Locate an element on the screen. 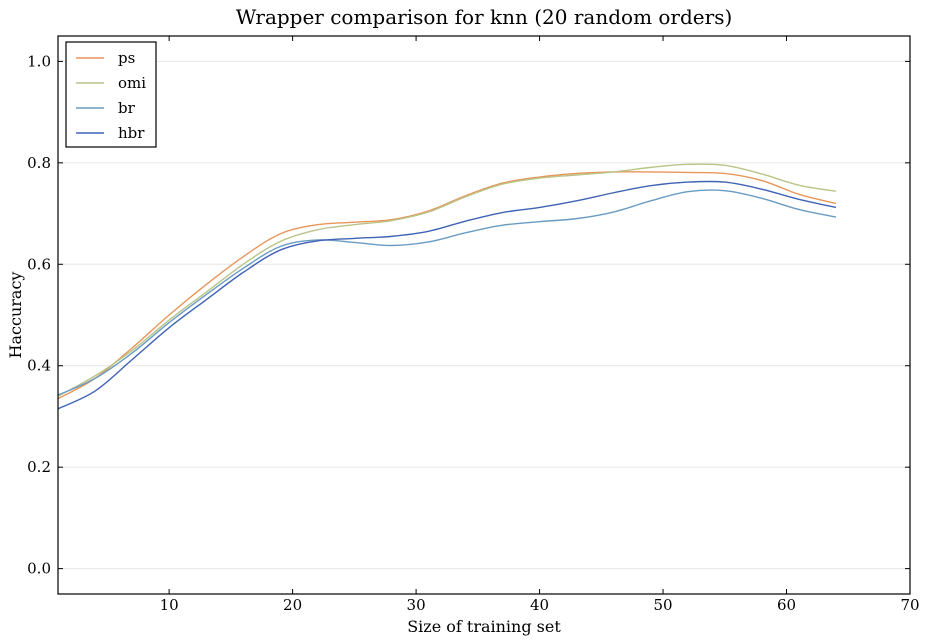 This screenshot has width=928, height=644. x-axis-label: Size of training set is located at coordinates (484, 626).